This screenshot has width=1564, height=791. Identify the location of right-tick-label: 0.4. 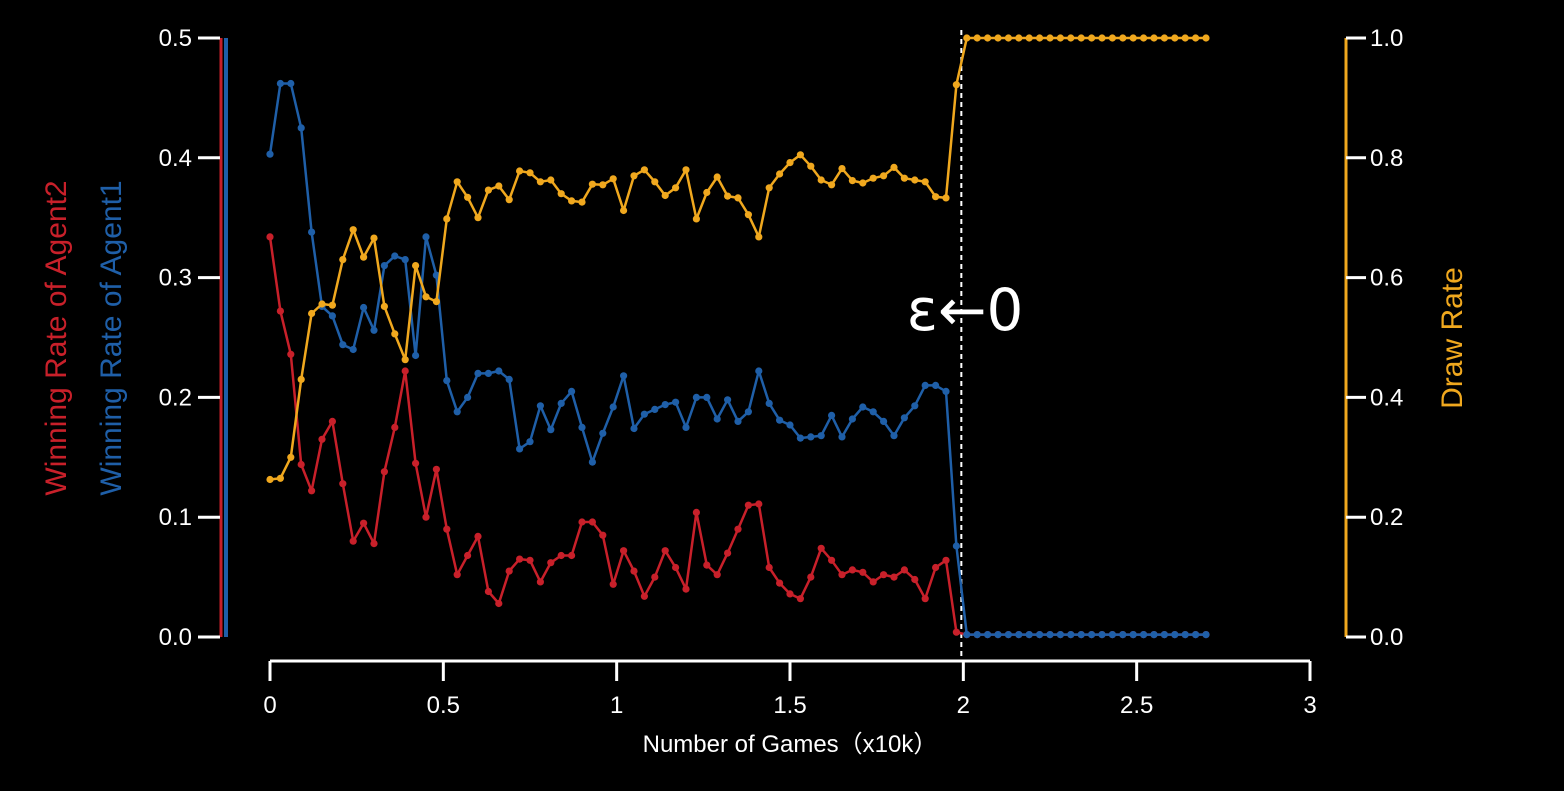
(1386, 397).